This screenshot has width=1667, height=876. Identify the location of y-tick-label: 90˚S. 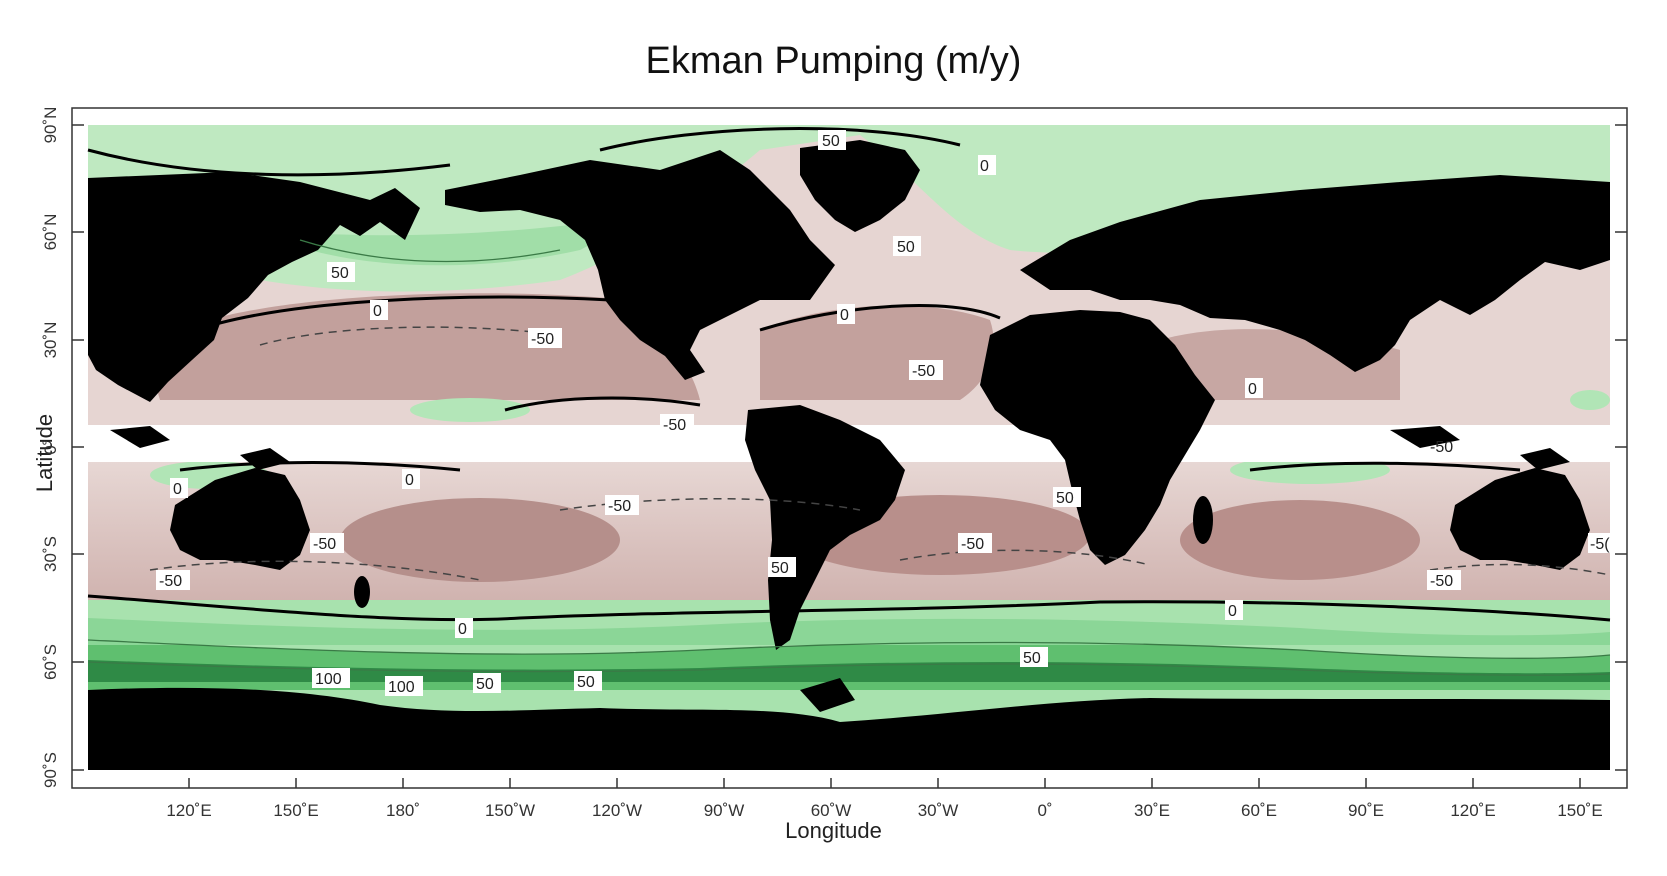
(50, 770).